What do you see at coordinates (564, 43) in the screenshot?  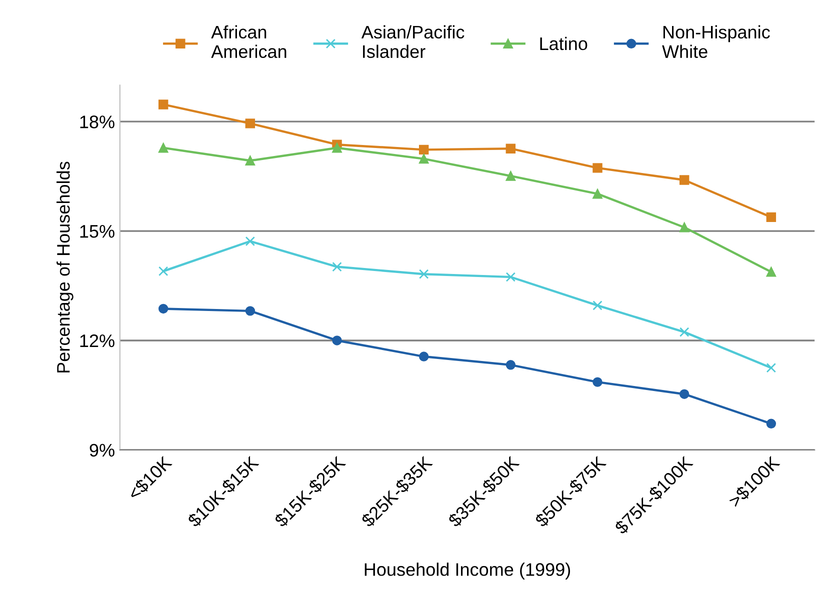 I see `legend-label: Latino` at bounding box center [564, 43].